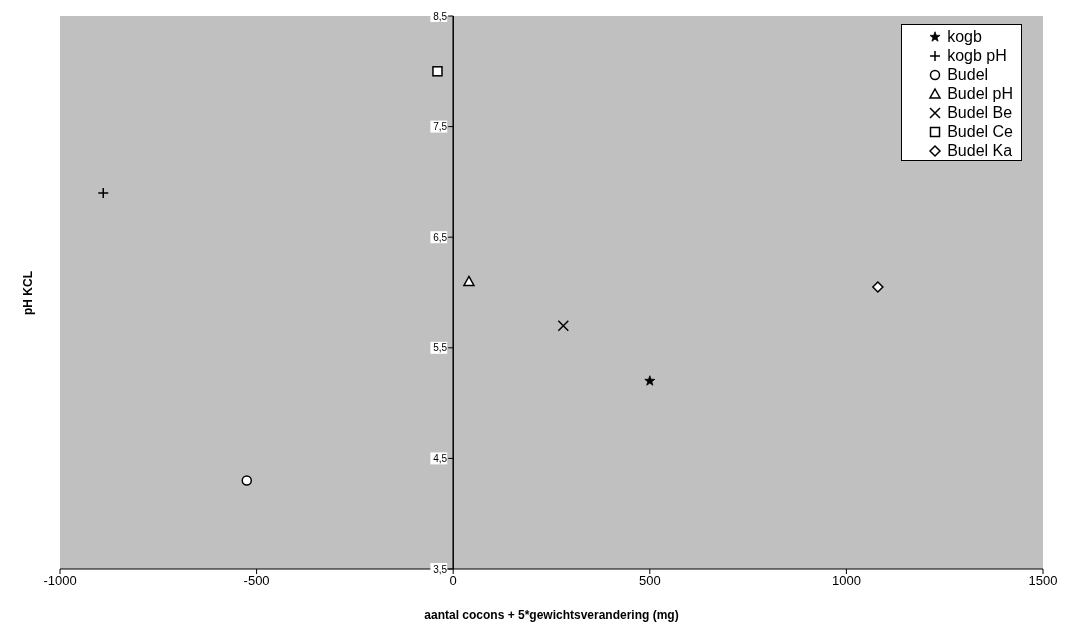 This screenshot has width=1066, height=635. What do you see at coordinates (649, 581) in the screenshot?
I see `x-tick-label: 500` at bounding box center [649, 581].